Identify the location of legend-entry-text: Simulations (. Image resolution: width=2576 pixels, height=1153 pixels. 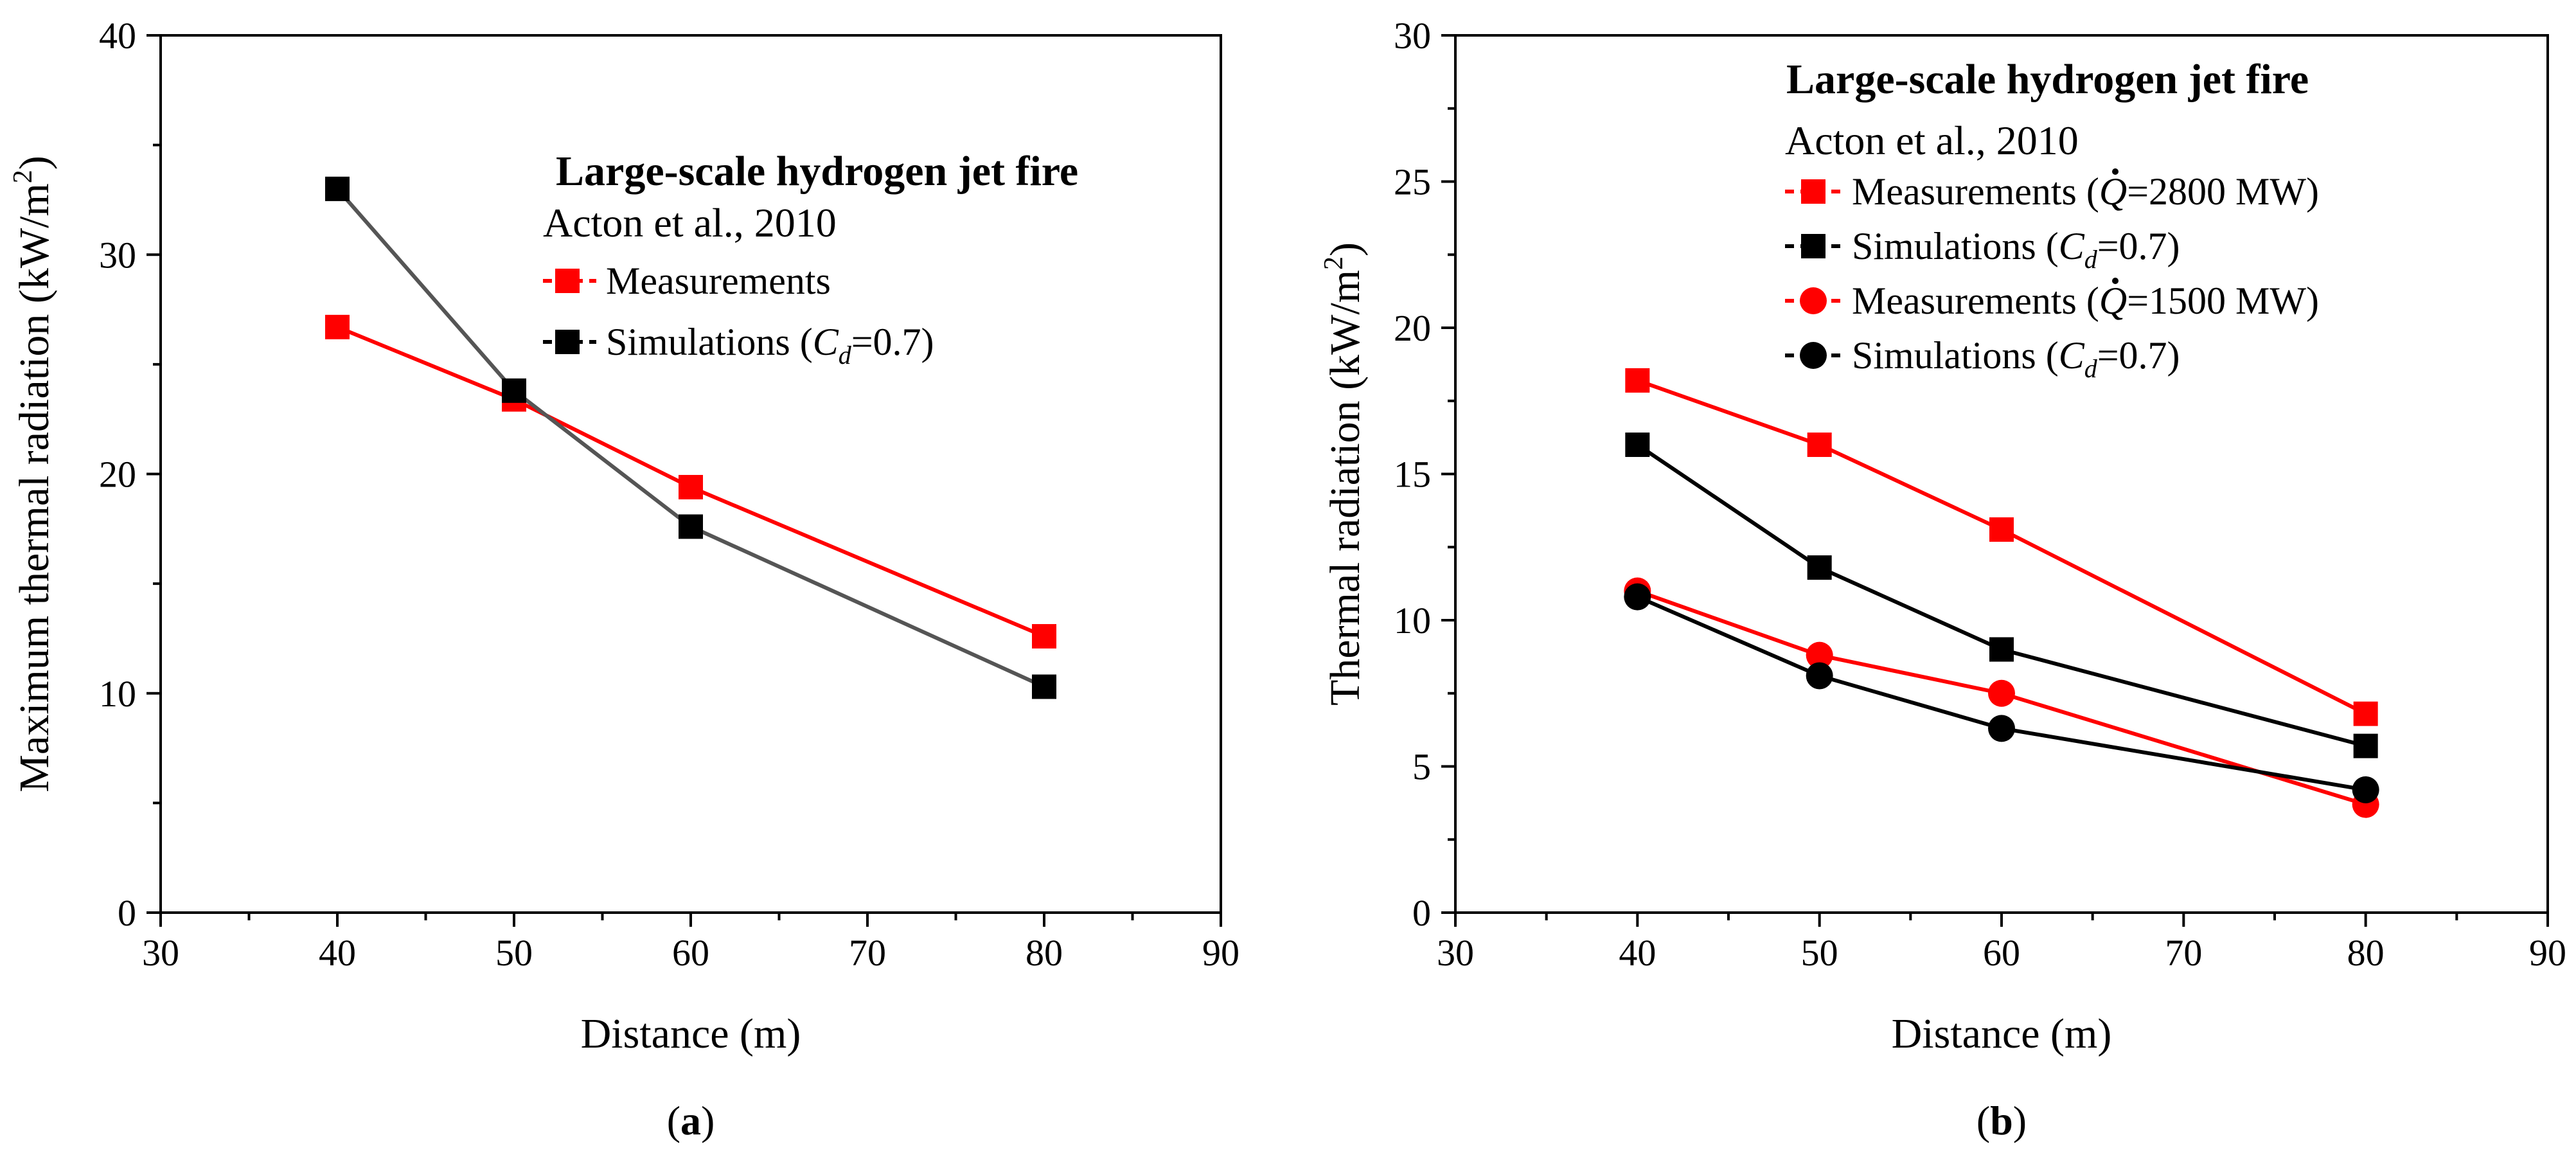
(710, 342).